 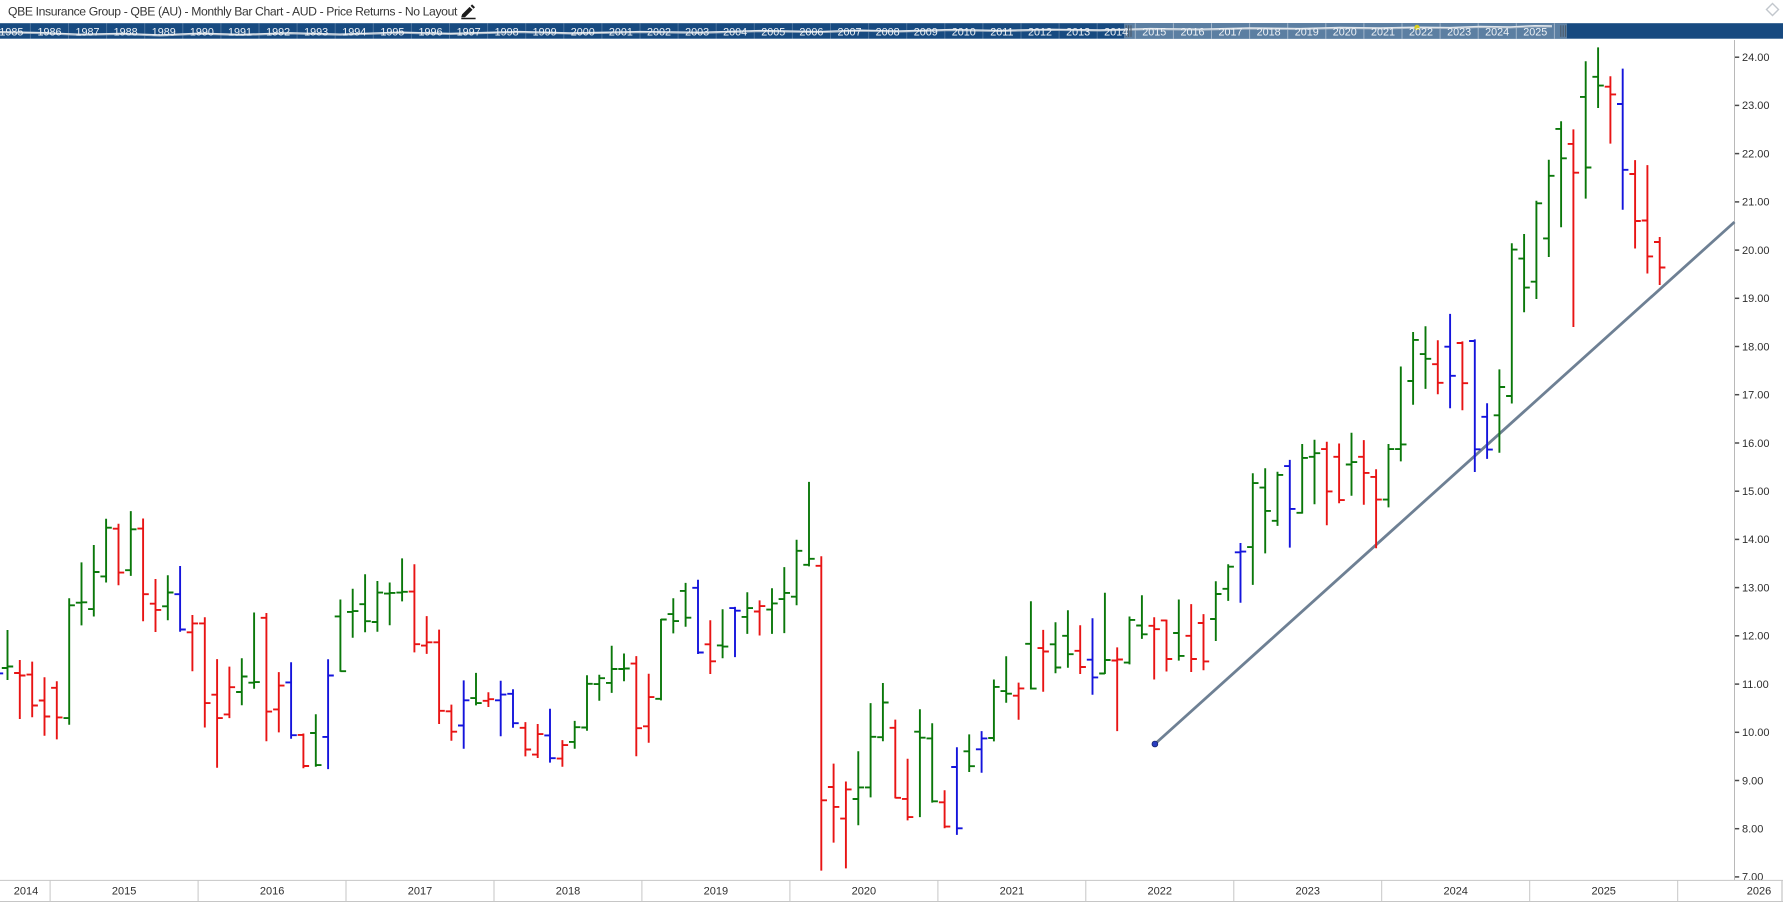 I want to click on svg-text: 2005, so click(x=773, y=33).